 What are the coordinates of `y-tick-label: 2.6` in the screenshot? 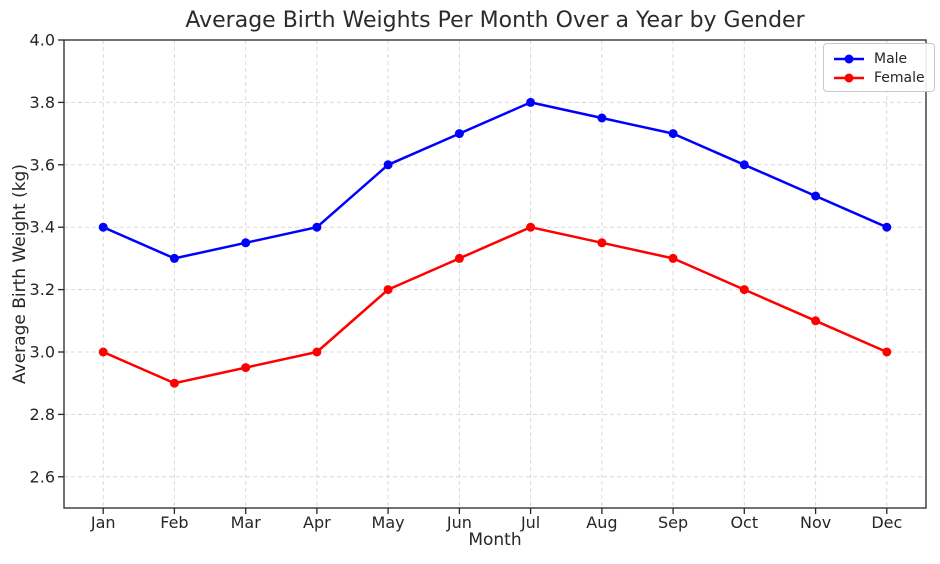 It's located at (42, 476).